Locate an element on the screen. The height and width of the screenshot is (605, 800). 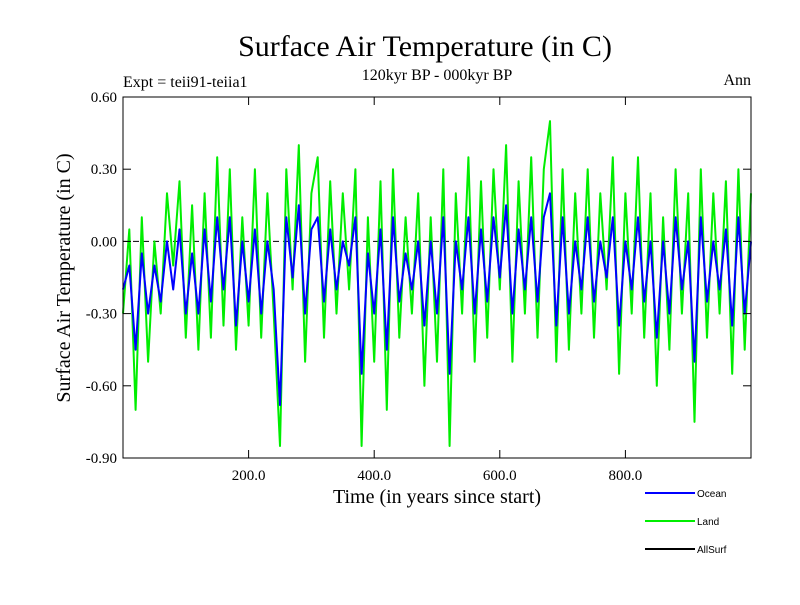
y-axis-label: Surface Air Temperature (in C) is located at coordinates (64, 277).